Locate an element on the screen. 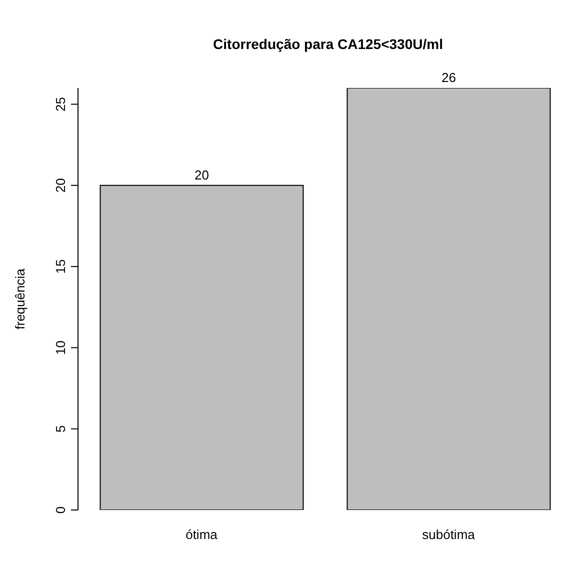 The height and width of the screenshot is (568, 580). y-tick-label: 10 is located at coordinates (60, 347).